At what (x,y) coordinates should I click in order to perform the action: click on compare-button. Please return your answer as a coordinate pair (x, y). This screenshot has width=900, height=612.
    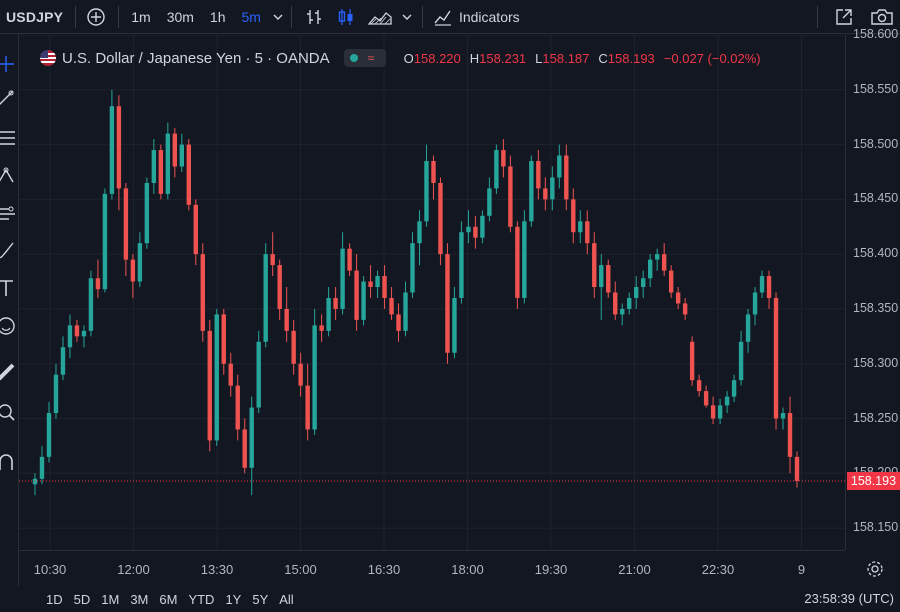
    Looking at the image, I should click on (97, 17).